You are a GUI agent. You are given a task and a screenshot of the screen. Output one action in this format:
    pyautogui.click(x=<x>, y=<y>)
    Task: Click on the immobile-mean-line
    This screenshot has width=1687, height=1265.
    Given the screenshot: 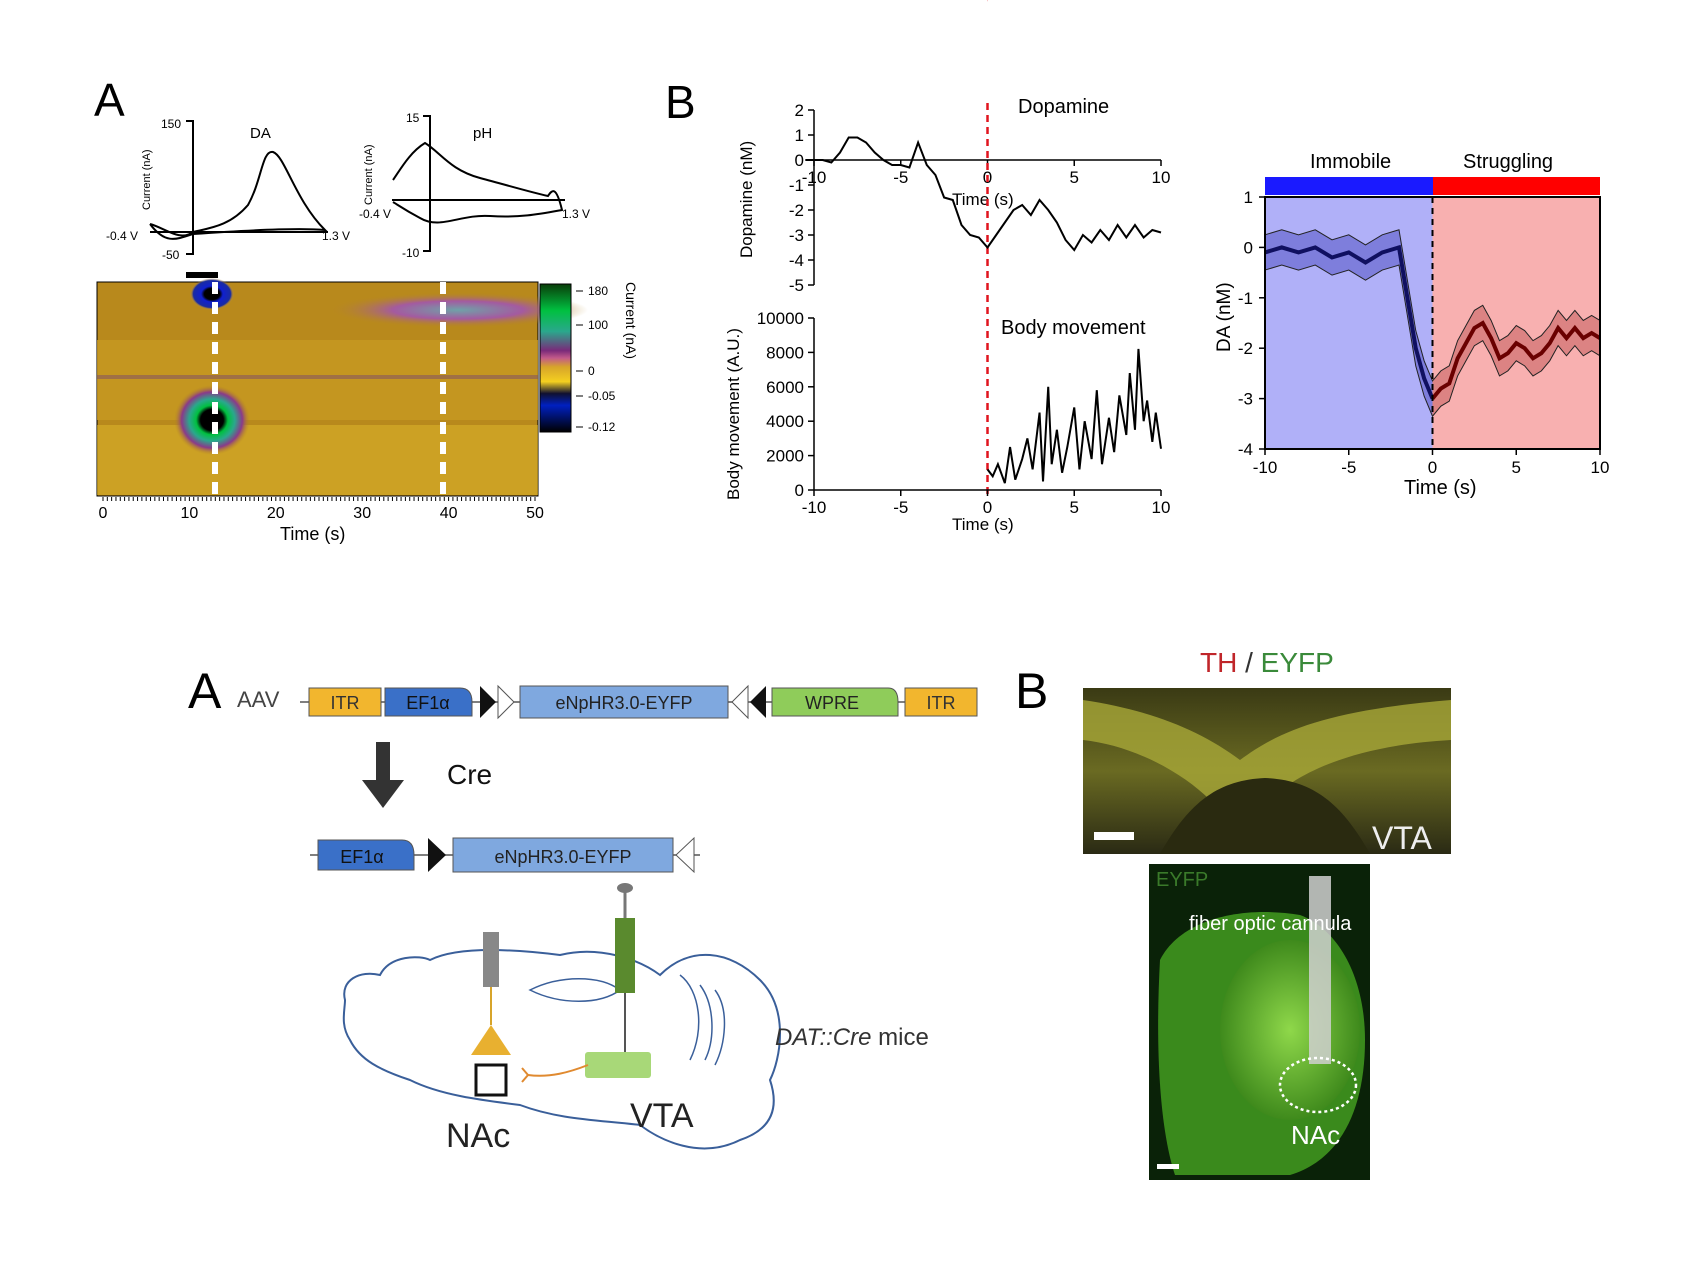 What is the action you would take?
    pyautogui.click(x=1349, y=322)
    